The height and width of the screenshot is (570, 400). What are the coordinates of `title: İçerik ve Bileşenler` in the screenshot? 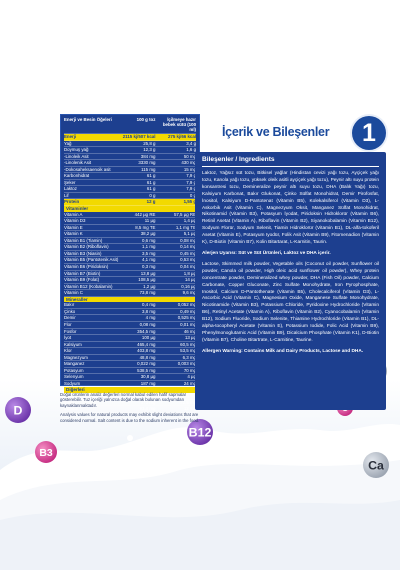 It's located at (276, 132).